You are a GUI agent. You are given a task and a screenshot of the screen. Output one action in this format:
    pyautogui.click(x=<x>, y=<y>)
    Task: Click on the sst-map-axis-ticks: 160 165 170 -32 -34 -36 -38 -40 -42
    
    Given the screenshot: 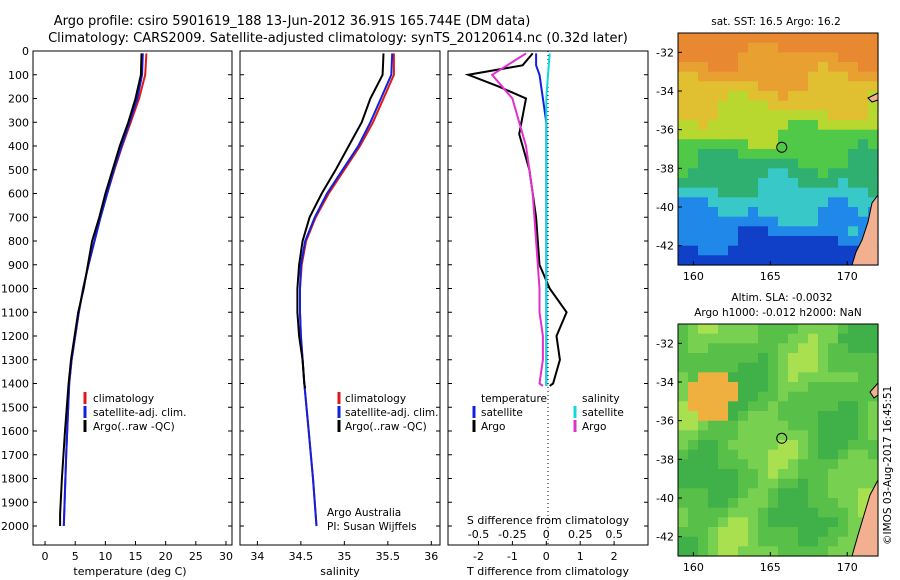 What is the action you would take?
    pyautogui.click(x=757, y=164)
    